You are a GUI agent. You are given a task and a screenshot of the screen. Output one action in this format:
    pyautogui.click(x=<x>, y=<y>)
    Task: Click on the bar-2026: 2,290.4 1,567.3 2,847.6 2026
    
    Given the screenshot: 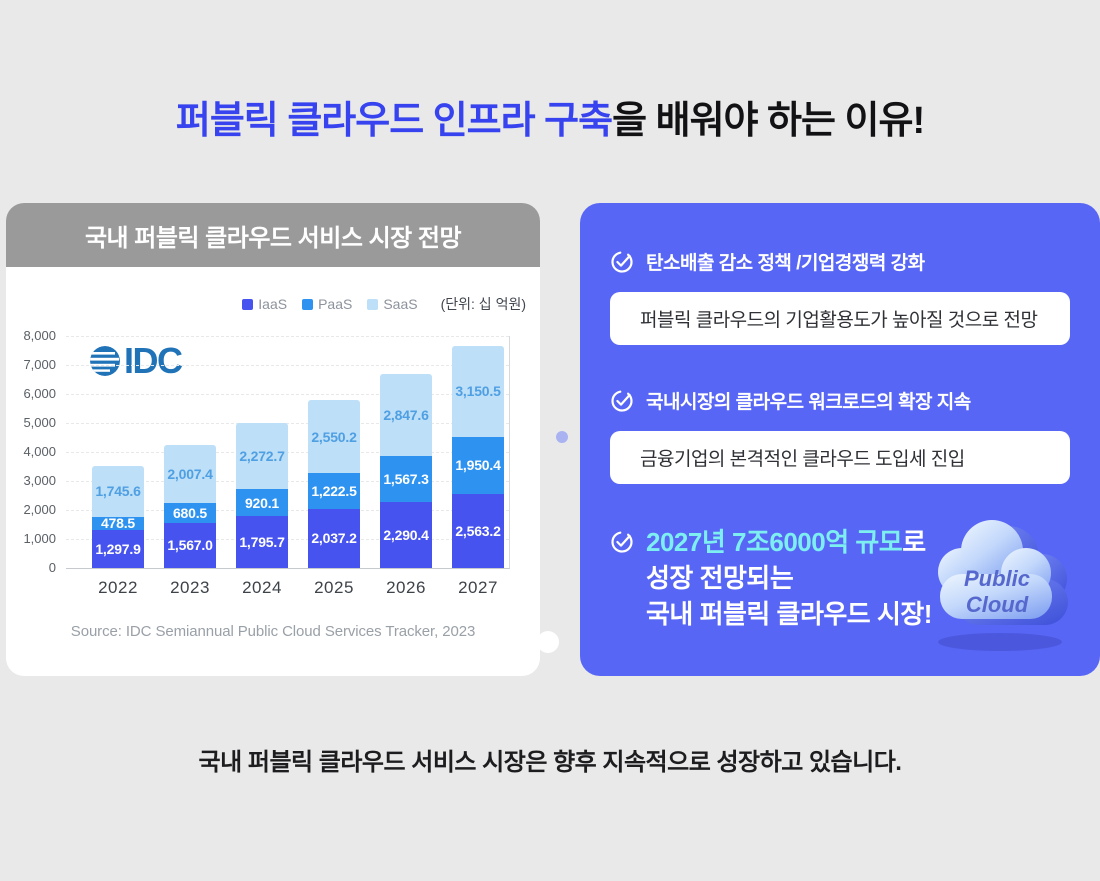 What is the action you would take?
    pyautogui.click(x=406, y=485)
    